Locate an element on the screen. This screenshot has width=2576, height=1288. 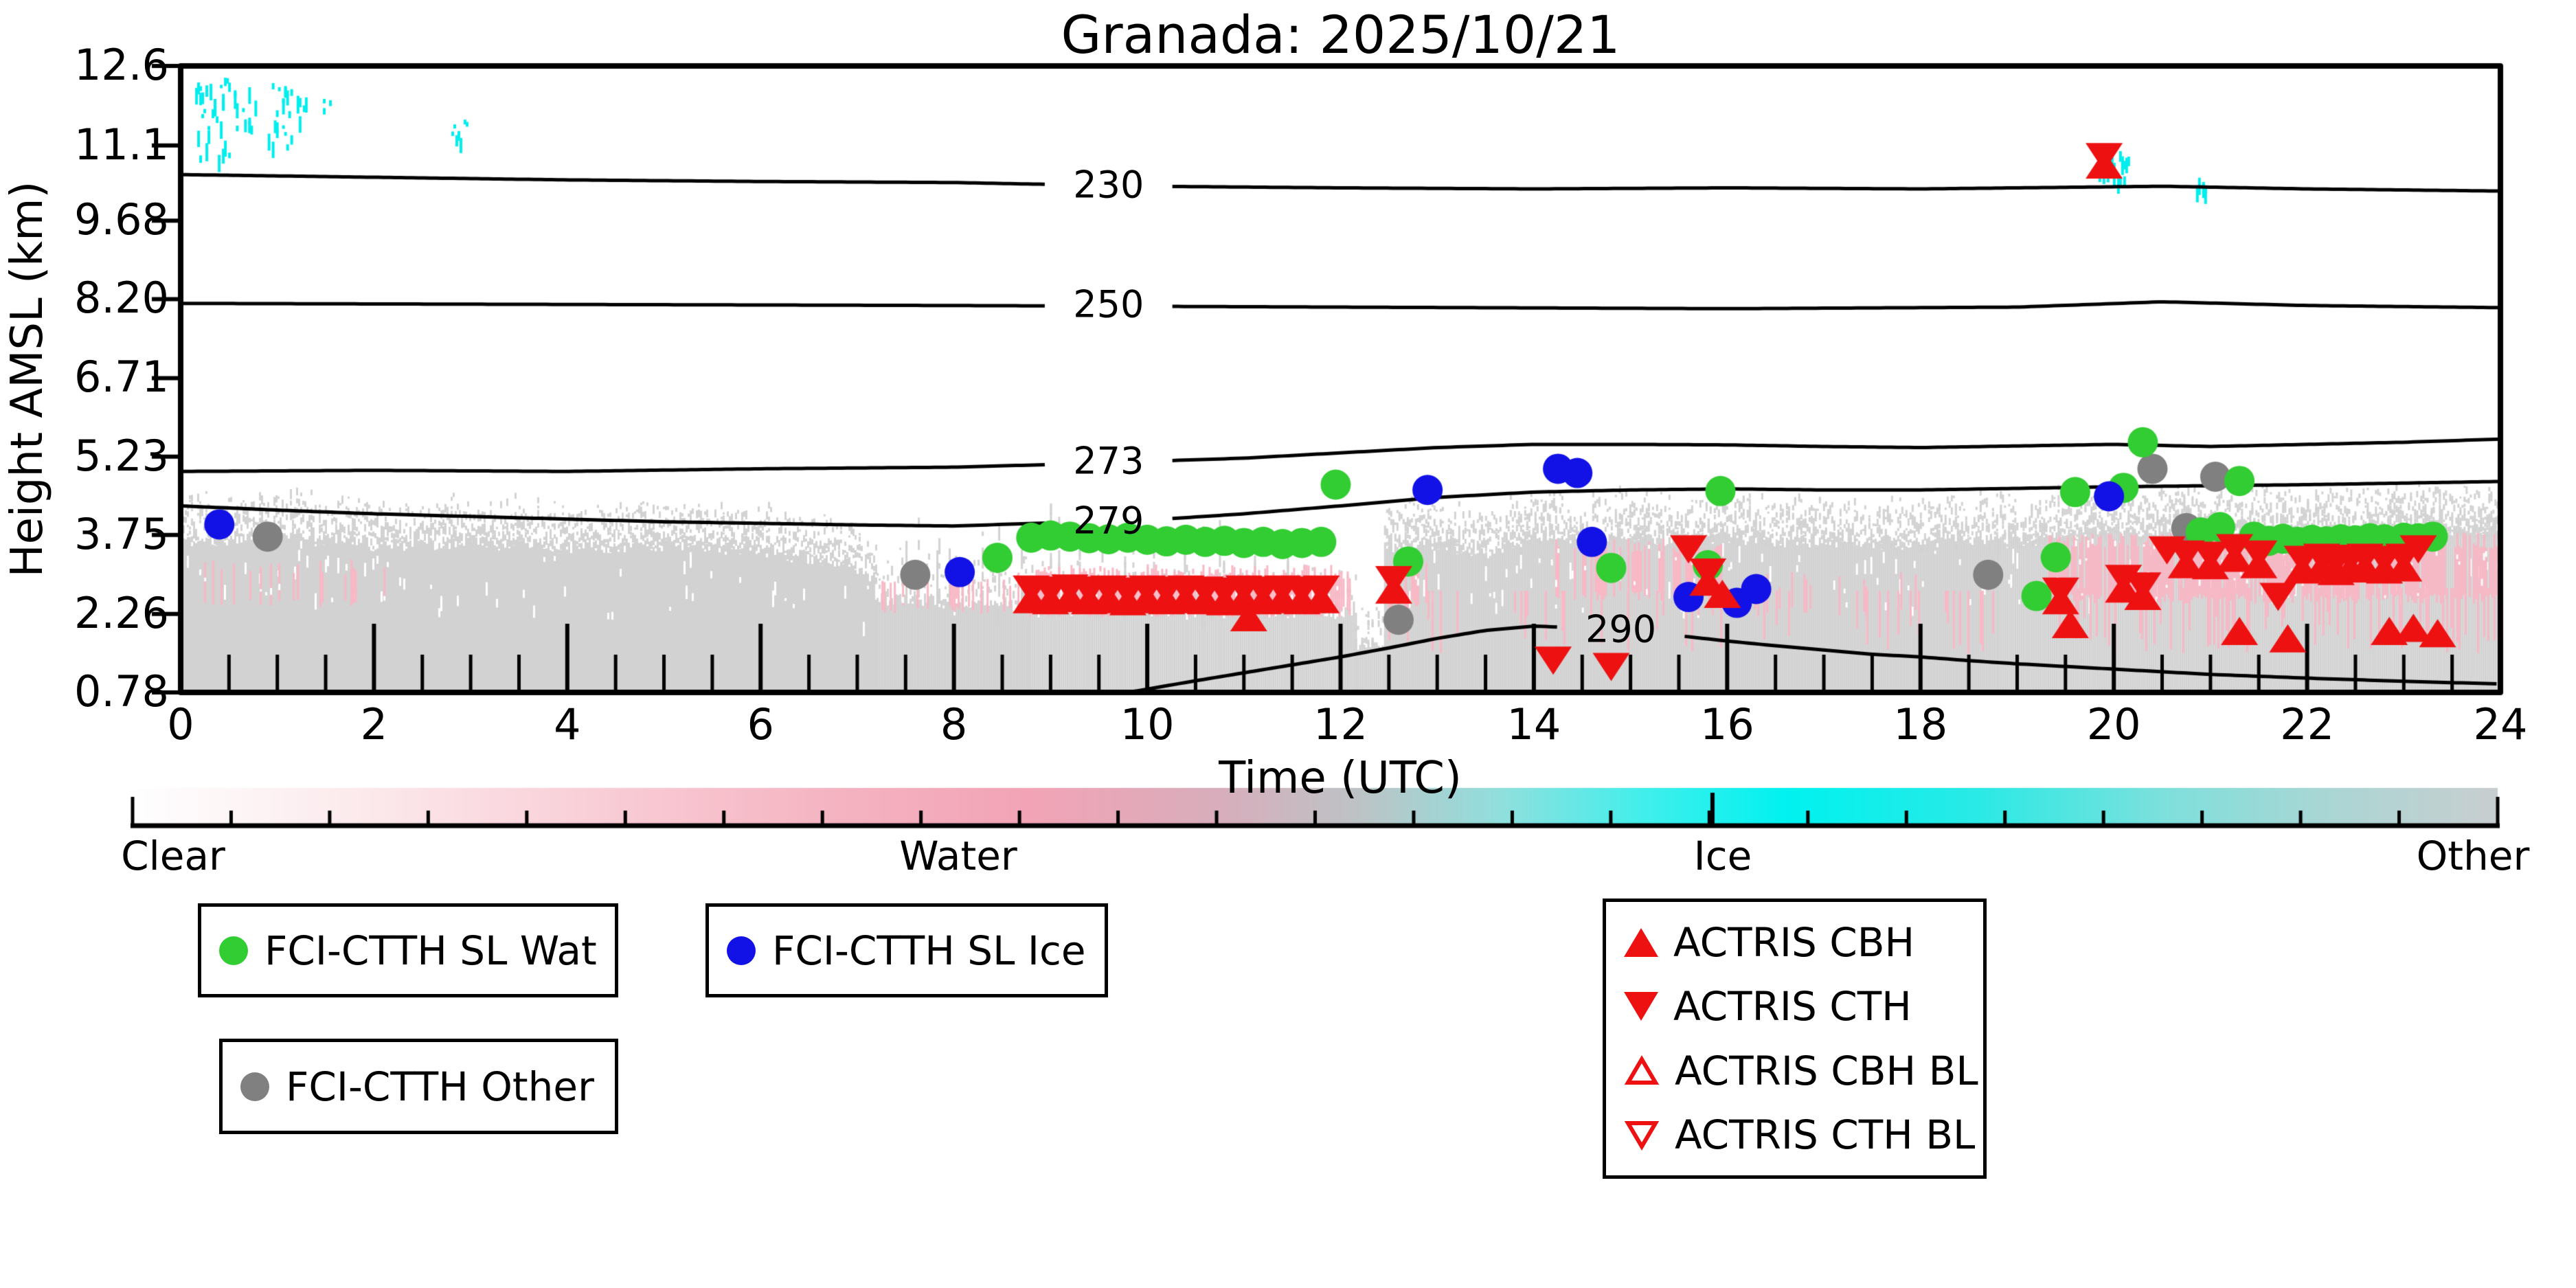
contour-label: 290 is located at coordinates (1621, 629).